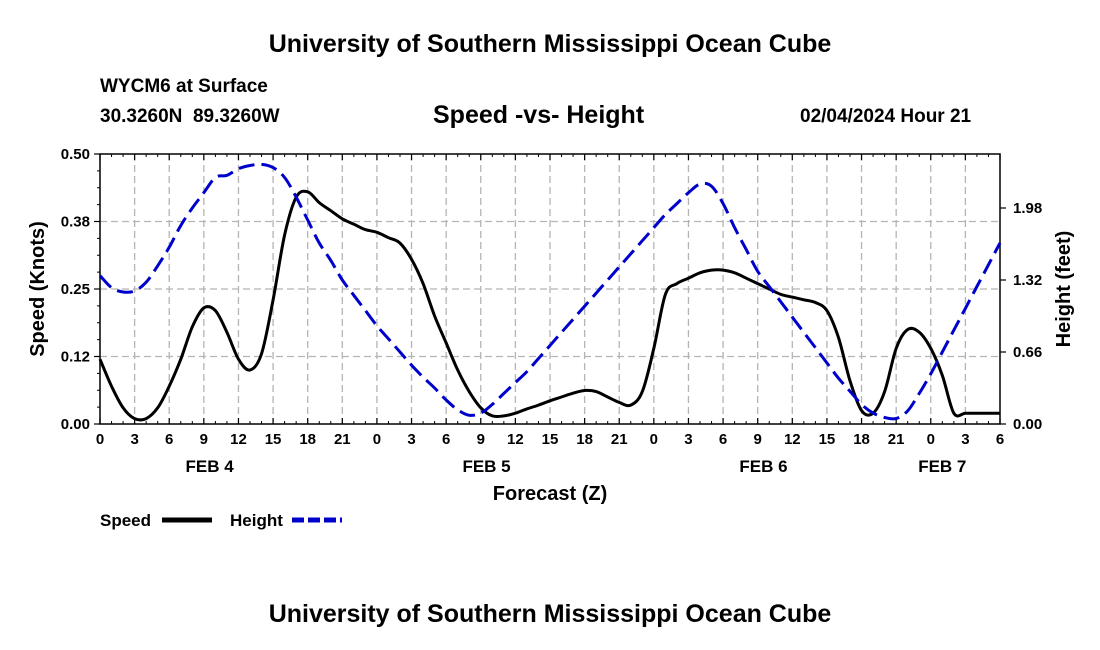 The height and width of the screenshot is (650, 1100). Describe the element at coordinates (190, 116) in the screenshot. I see `station-coords: 30.3260N 89.3260W` at that location.